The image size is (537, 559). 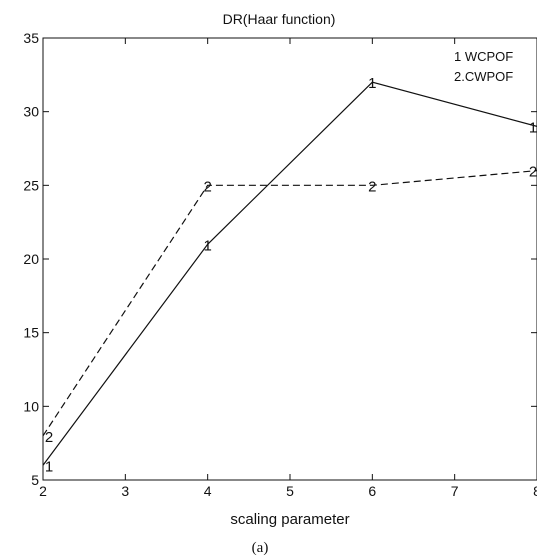 What do you see at coordinates (35, 480) in the screenshot?
I see `y-tick-label: 5` at bounding box center [35, 480].